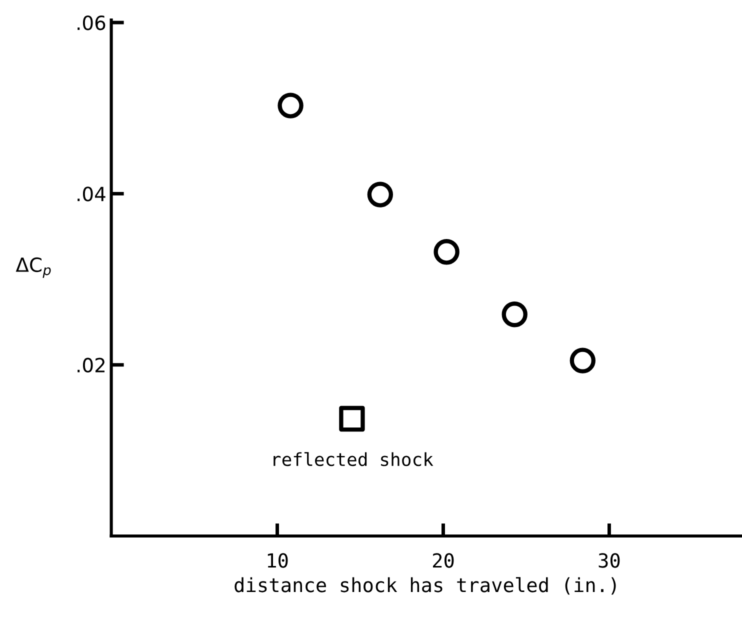 This screenshot has height=624, width=742. What do you see at coordinates (425, 586) in the screenshot?
I see `x-axis-title: distance shock has traveled (in.)` at bounding box center [425, 586].